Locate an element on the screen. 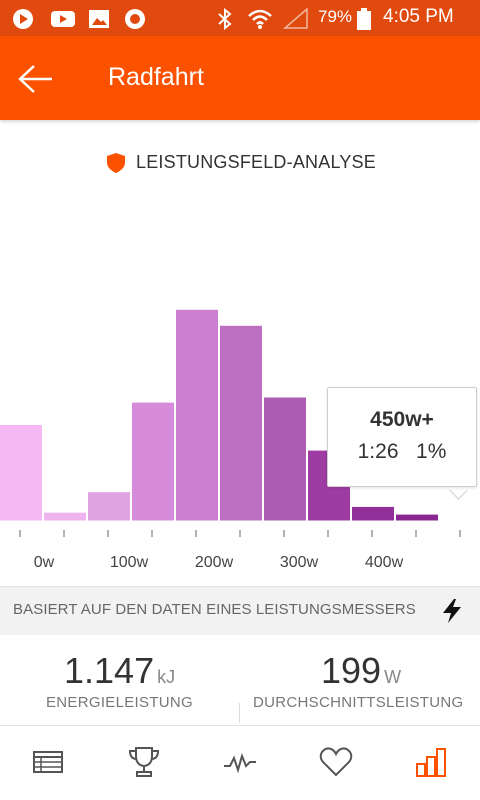 The width and height of the screenshot is (480, 800). avg-power-unit: W is located at coordinates (393, 677).